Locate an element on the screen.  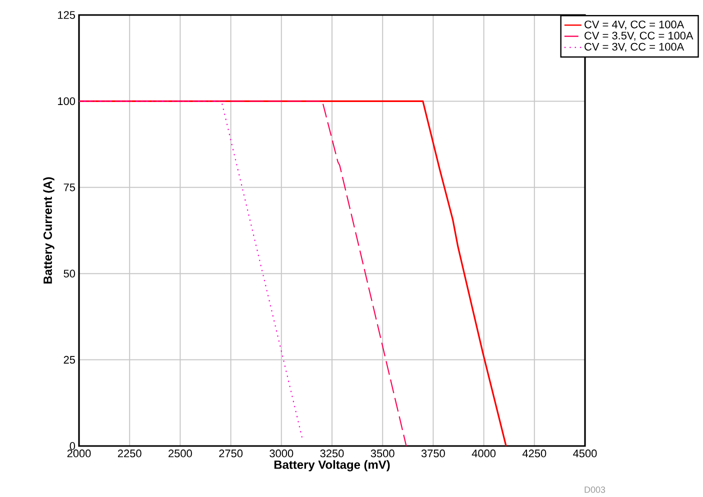
x-tick-label: 4250 is located at coordinates (534, 454).